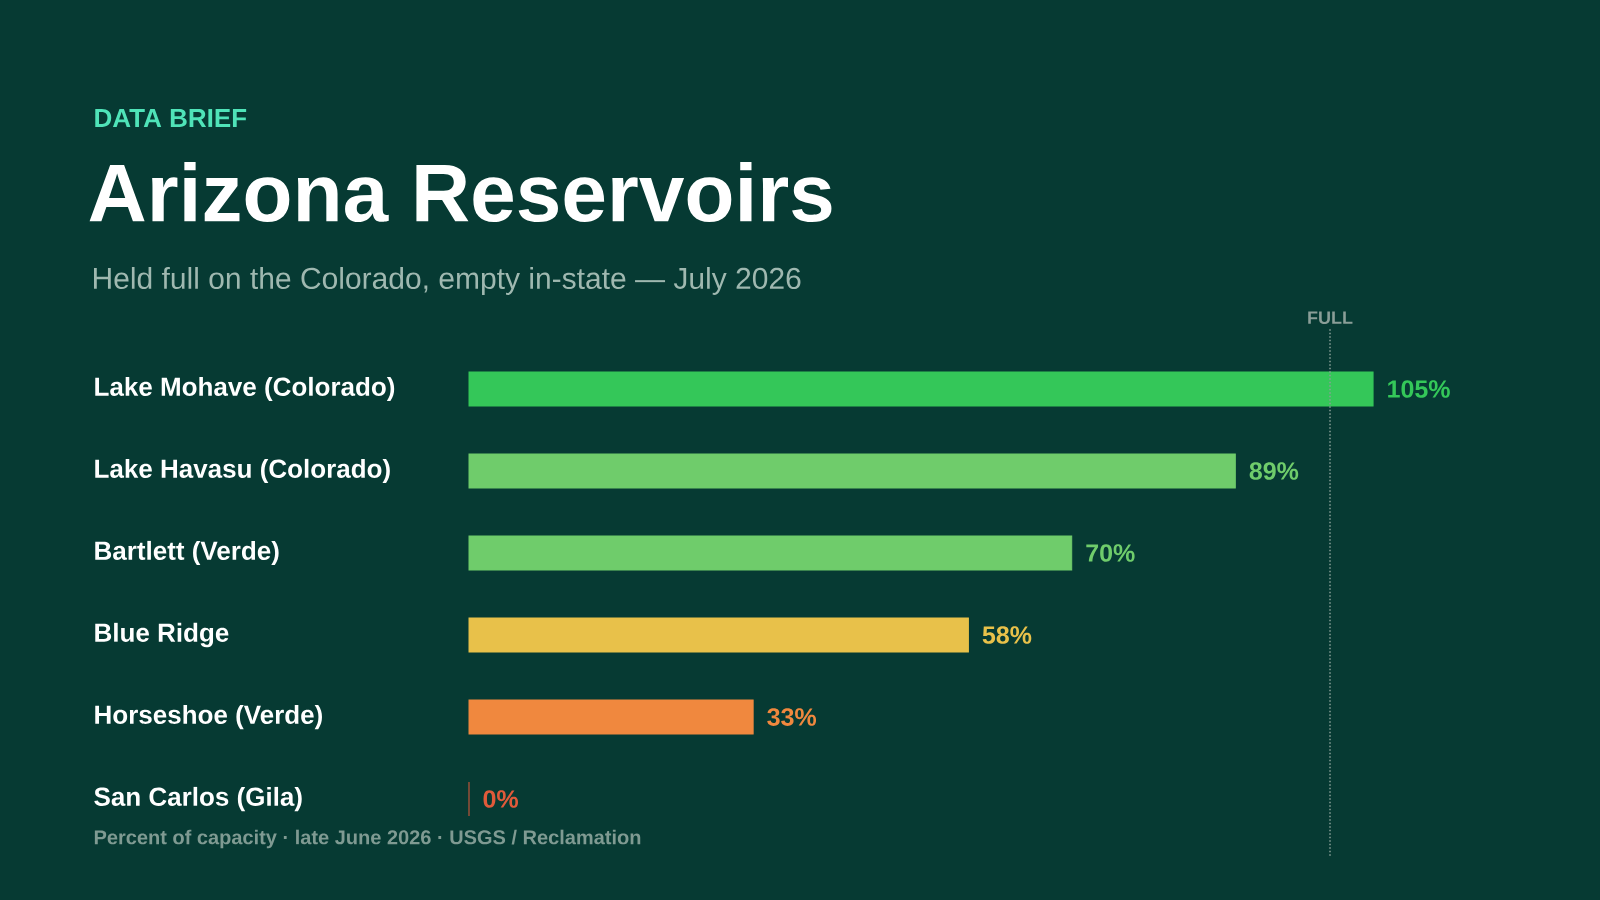 The image size is (1600, 900). Describe the element at coordinates (1330, 317) in the screenshot. I see `ref-line-label: FULL` at that location.